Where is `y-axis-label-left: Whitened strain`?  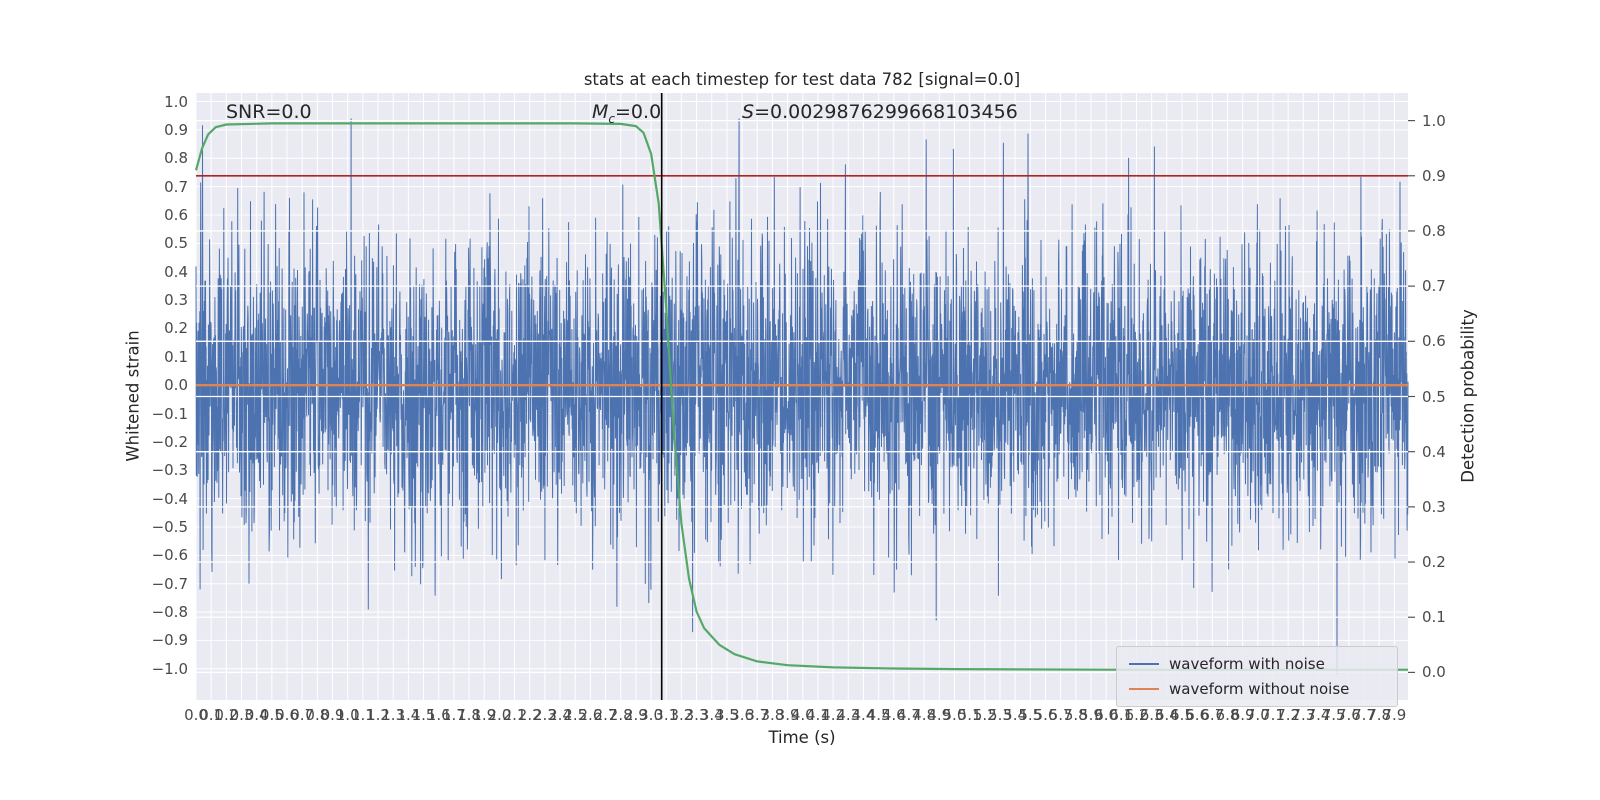
y-axis-label-left: Whitened strain is located at coordinates (133, 396).